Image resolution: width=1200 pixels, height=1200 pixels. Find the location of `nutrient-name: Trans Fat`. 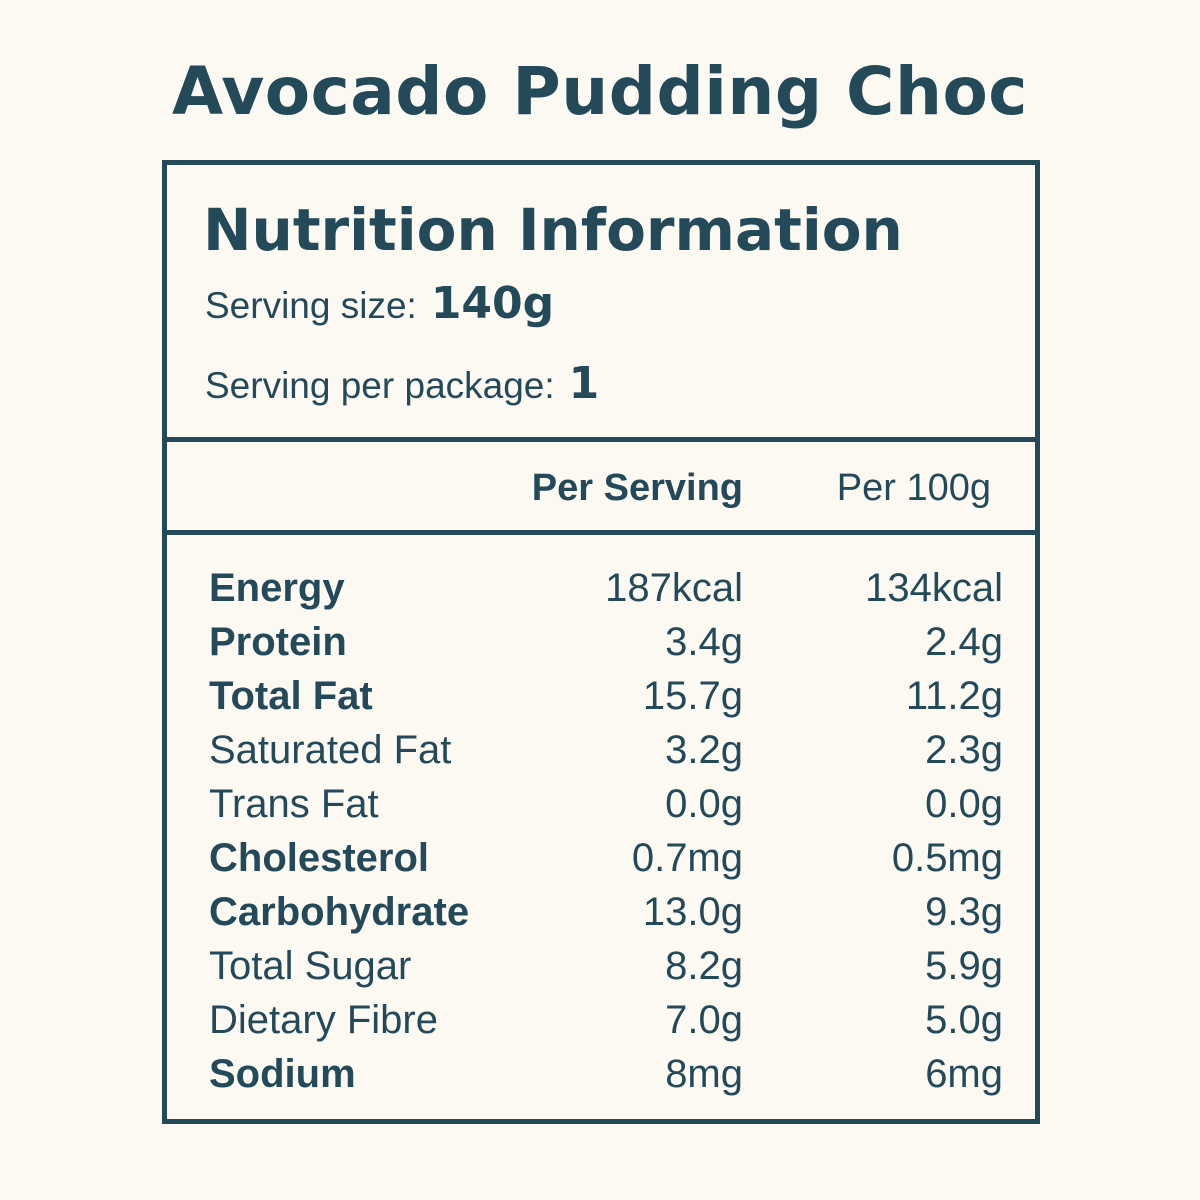

nutrient-name: Trans Fat is located at coordinates (294, 804).